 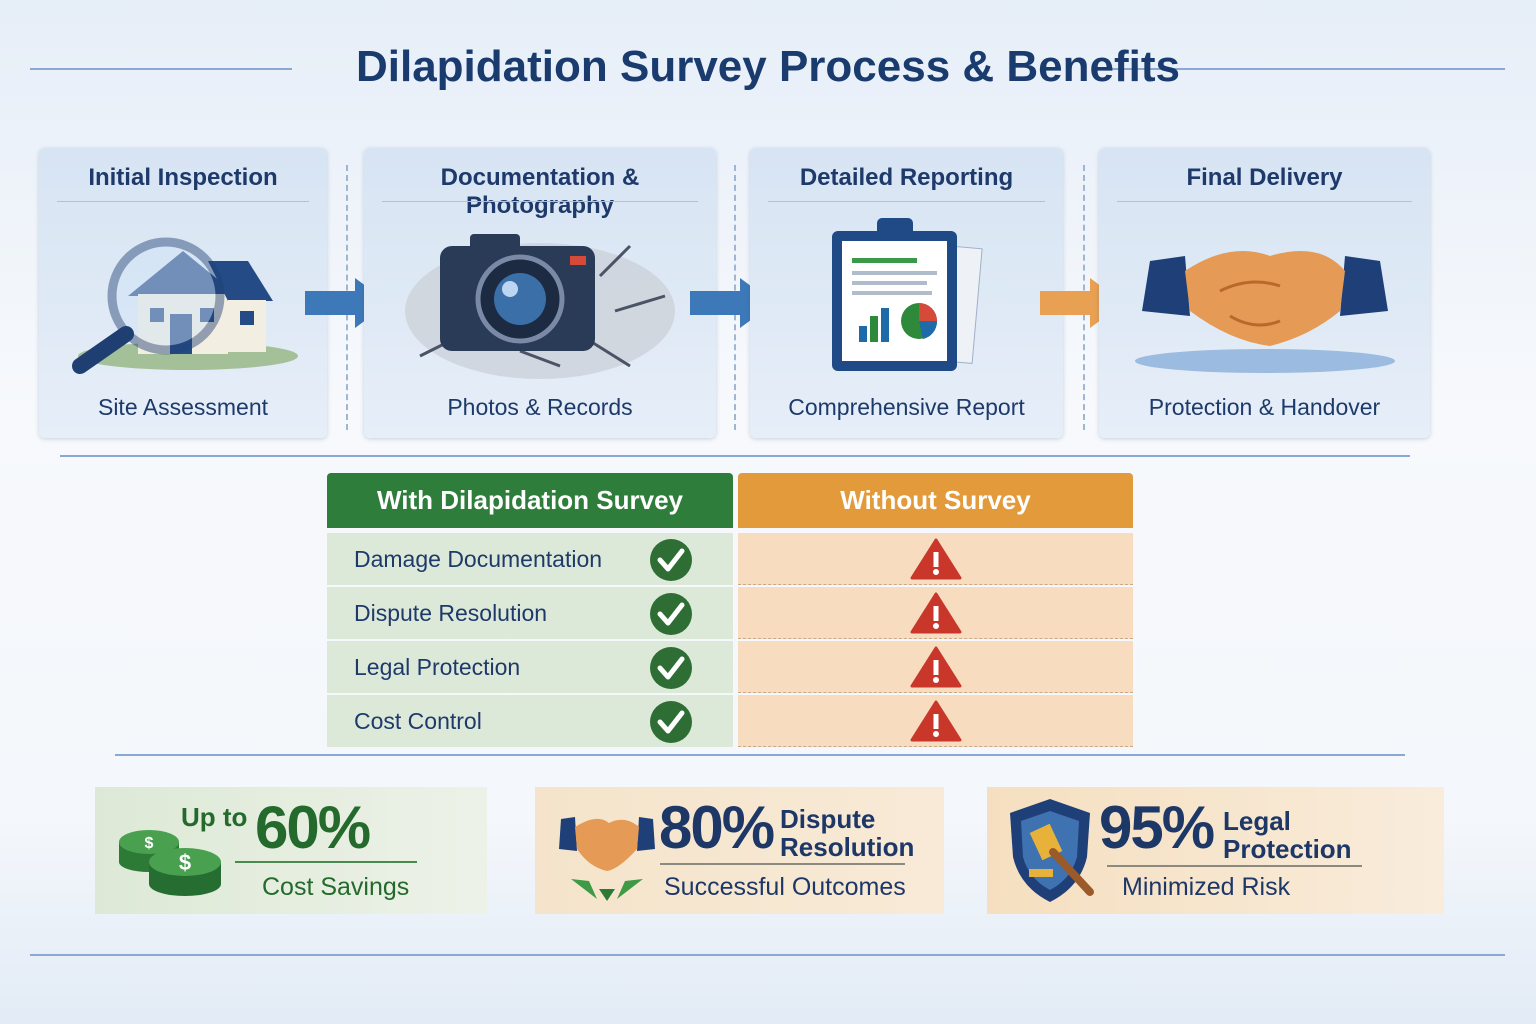 What do you see at coordinates (730, 721) in the screenshot?
I see `comparison-row: Cost Control` at bounding box center [730, 721].